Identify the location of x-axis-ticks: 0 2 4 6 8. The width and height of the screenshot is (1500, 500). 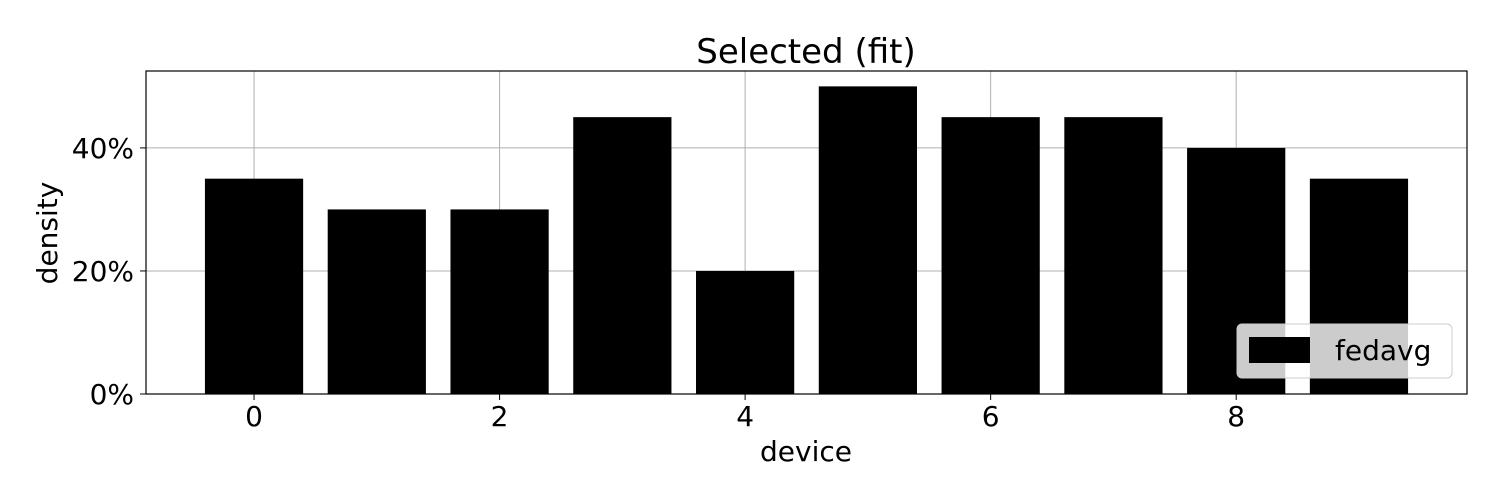
(745, 413).